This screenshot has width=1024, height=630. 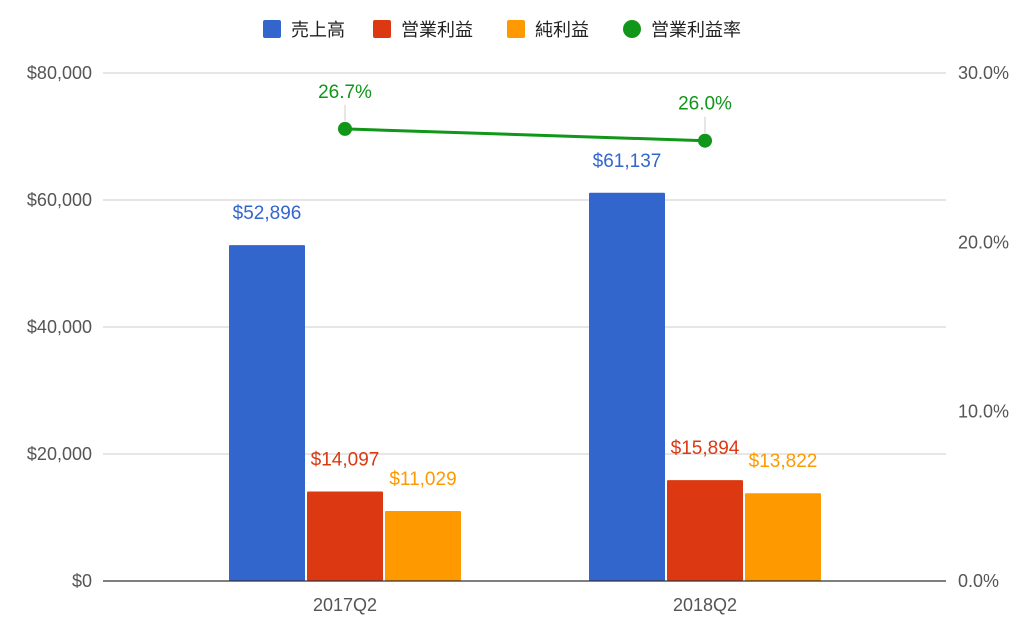 What do you see at coordinates (525, 126) in the screenshot?
I see `margin-line` at bounding box center [525, 126].